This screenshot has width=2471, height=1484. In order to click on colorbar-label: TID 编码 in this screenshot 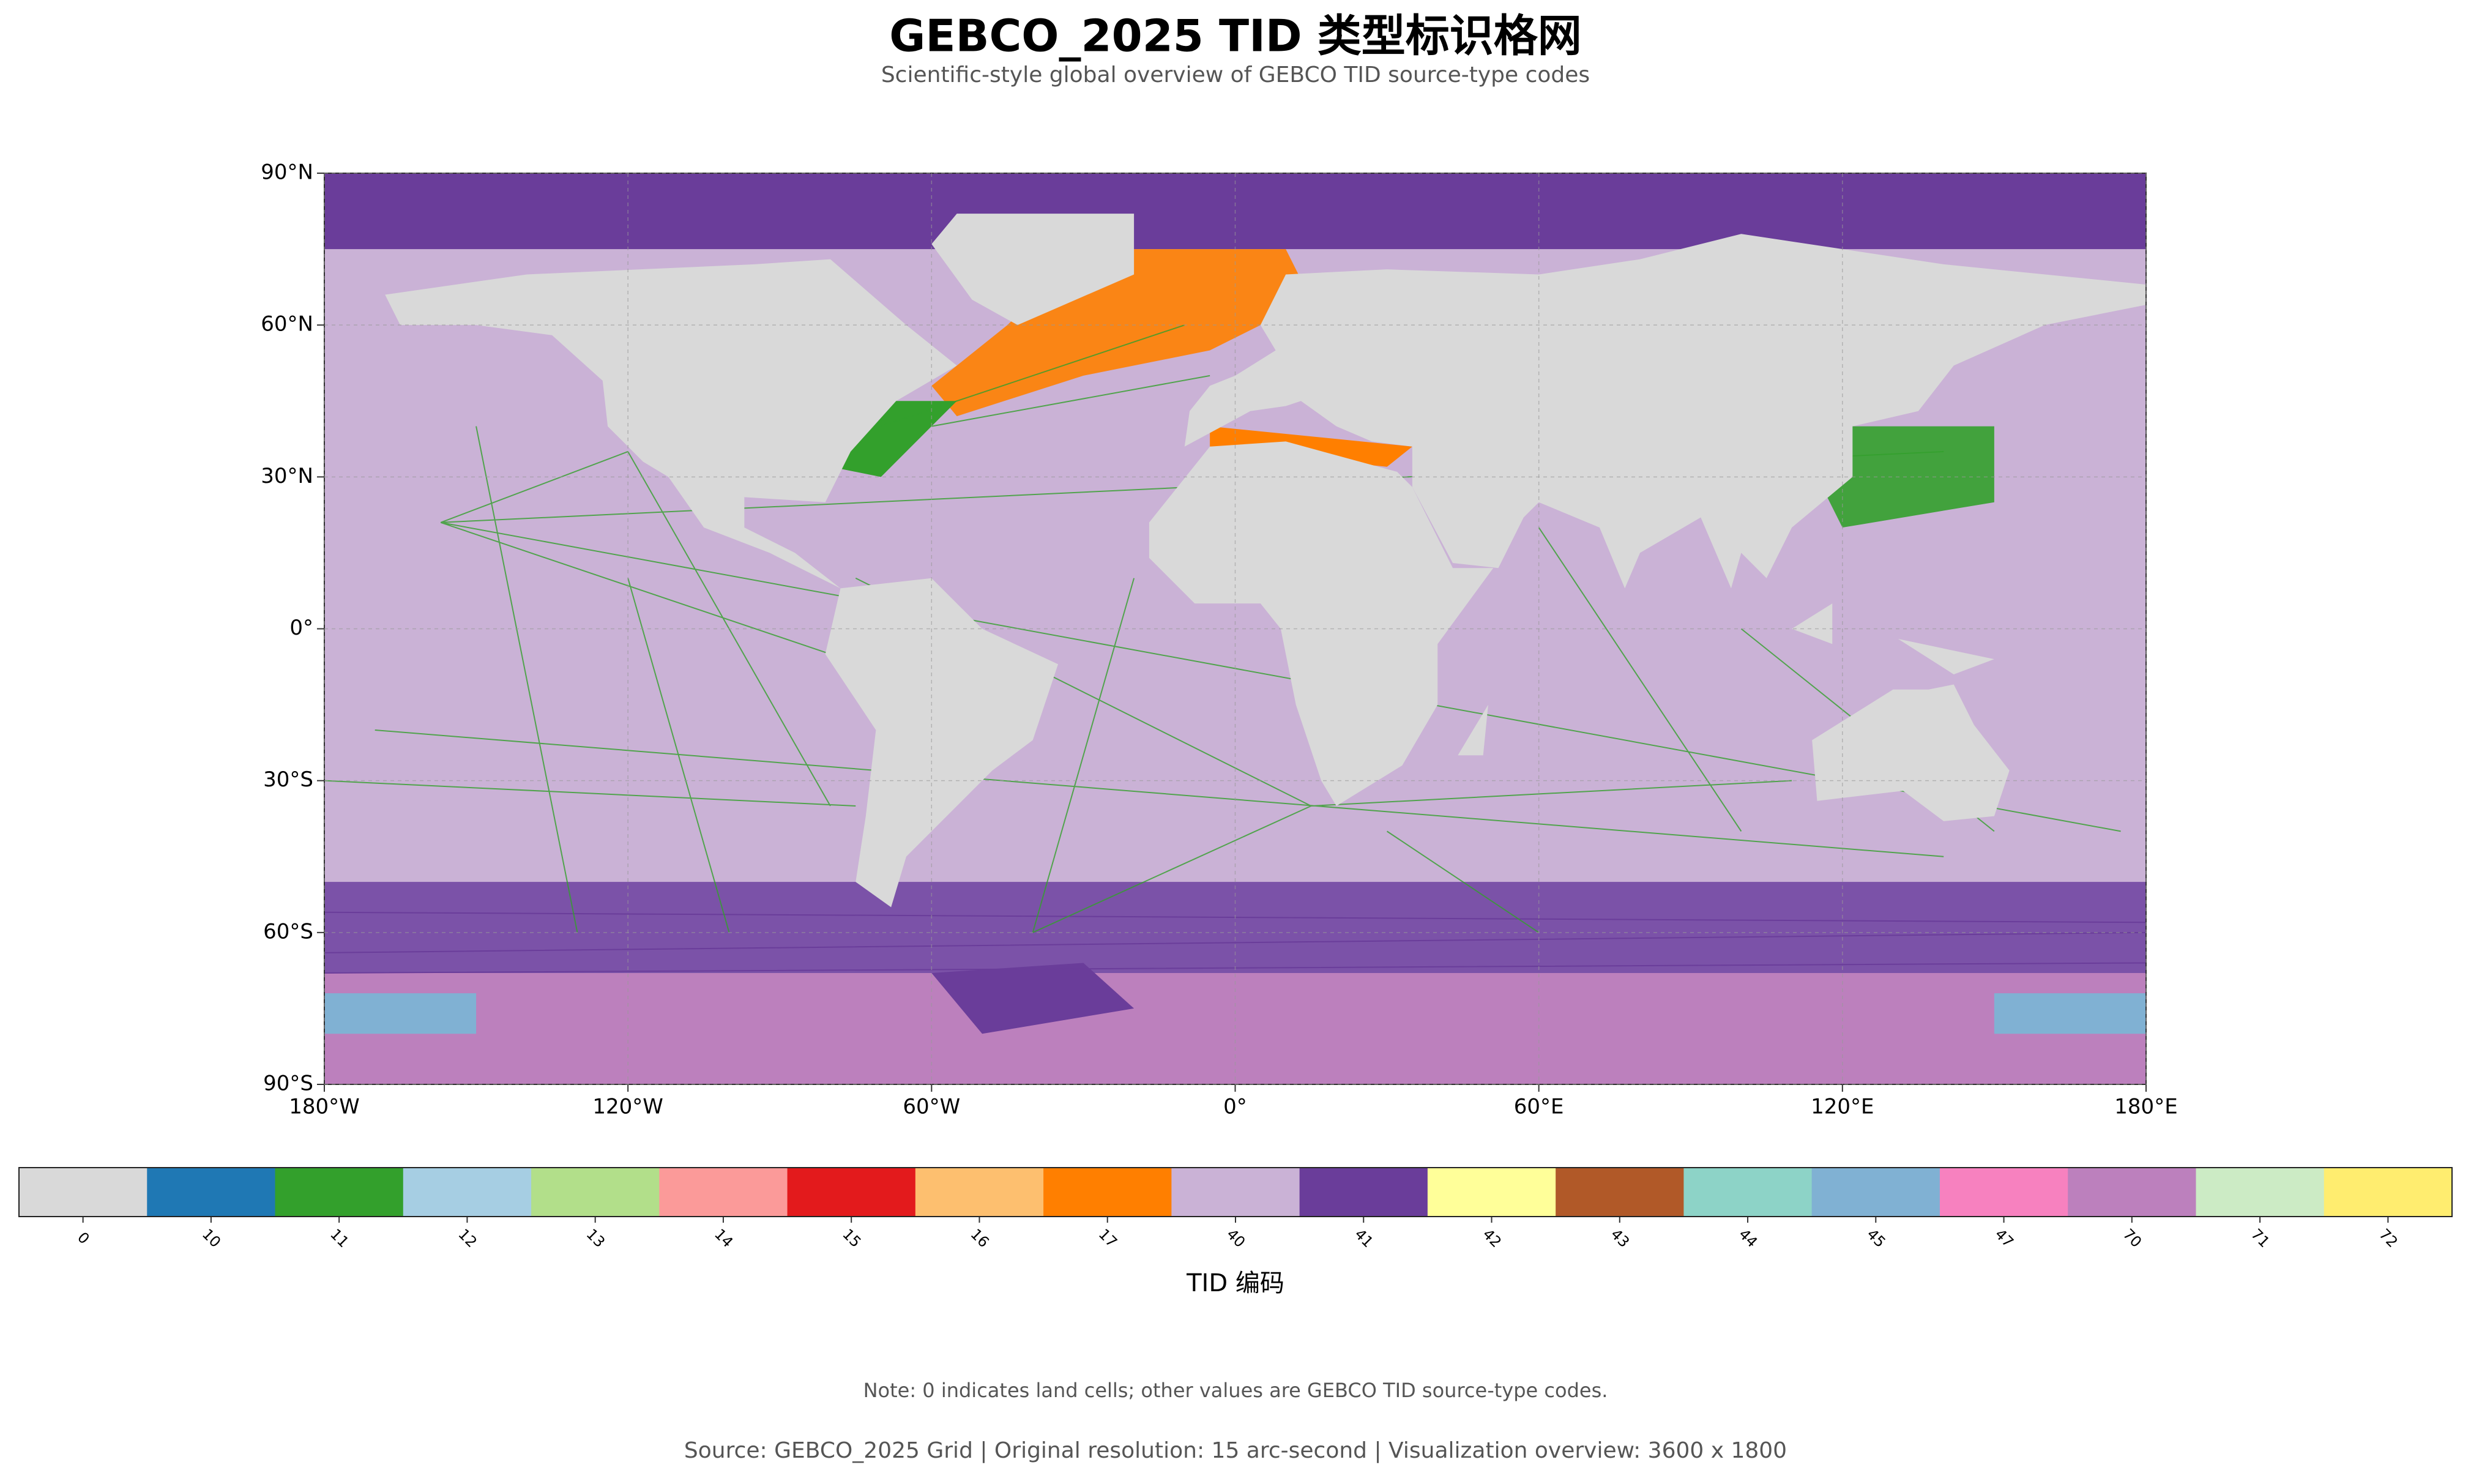, I will do `click(1235, 1283)`.